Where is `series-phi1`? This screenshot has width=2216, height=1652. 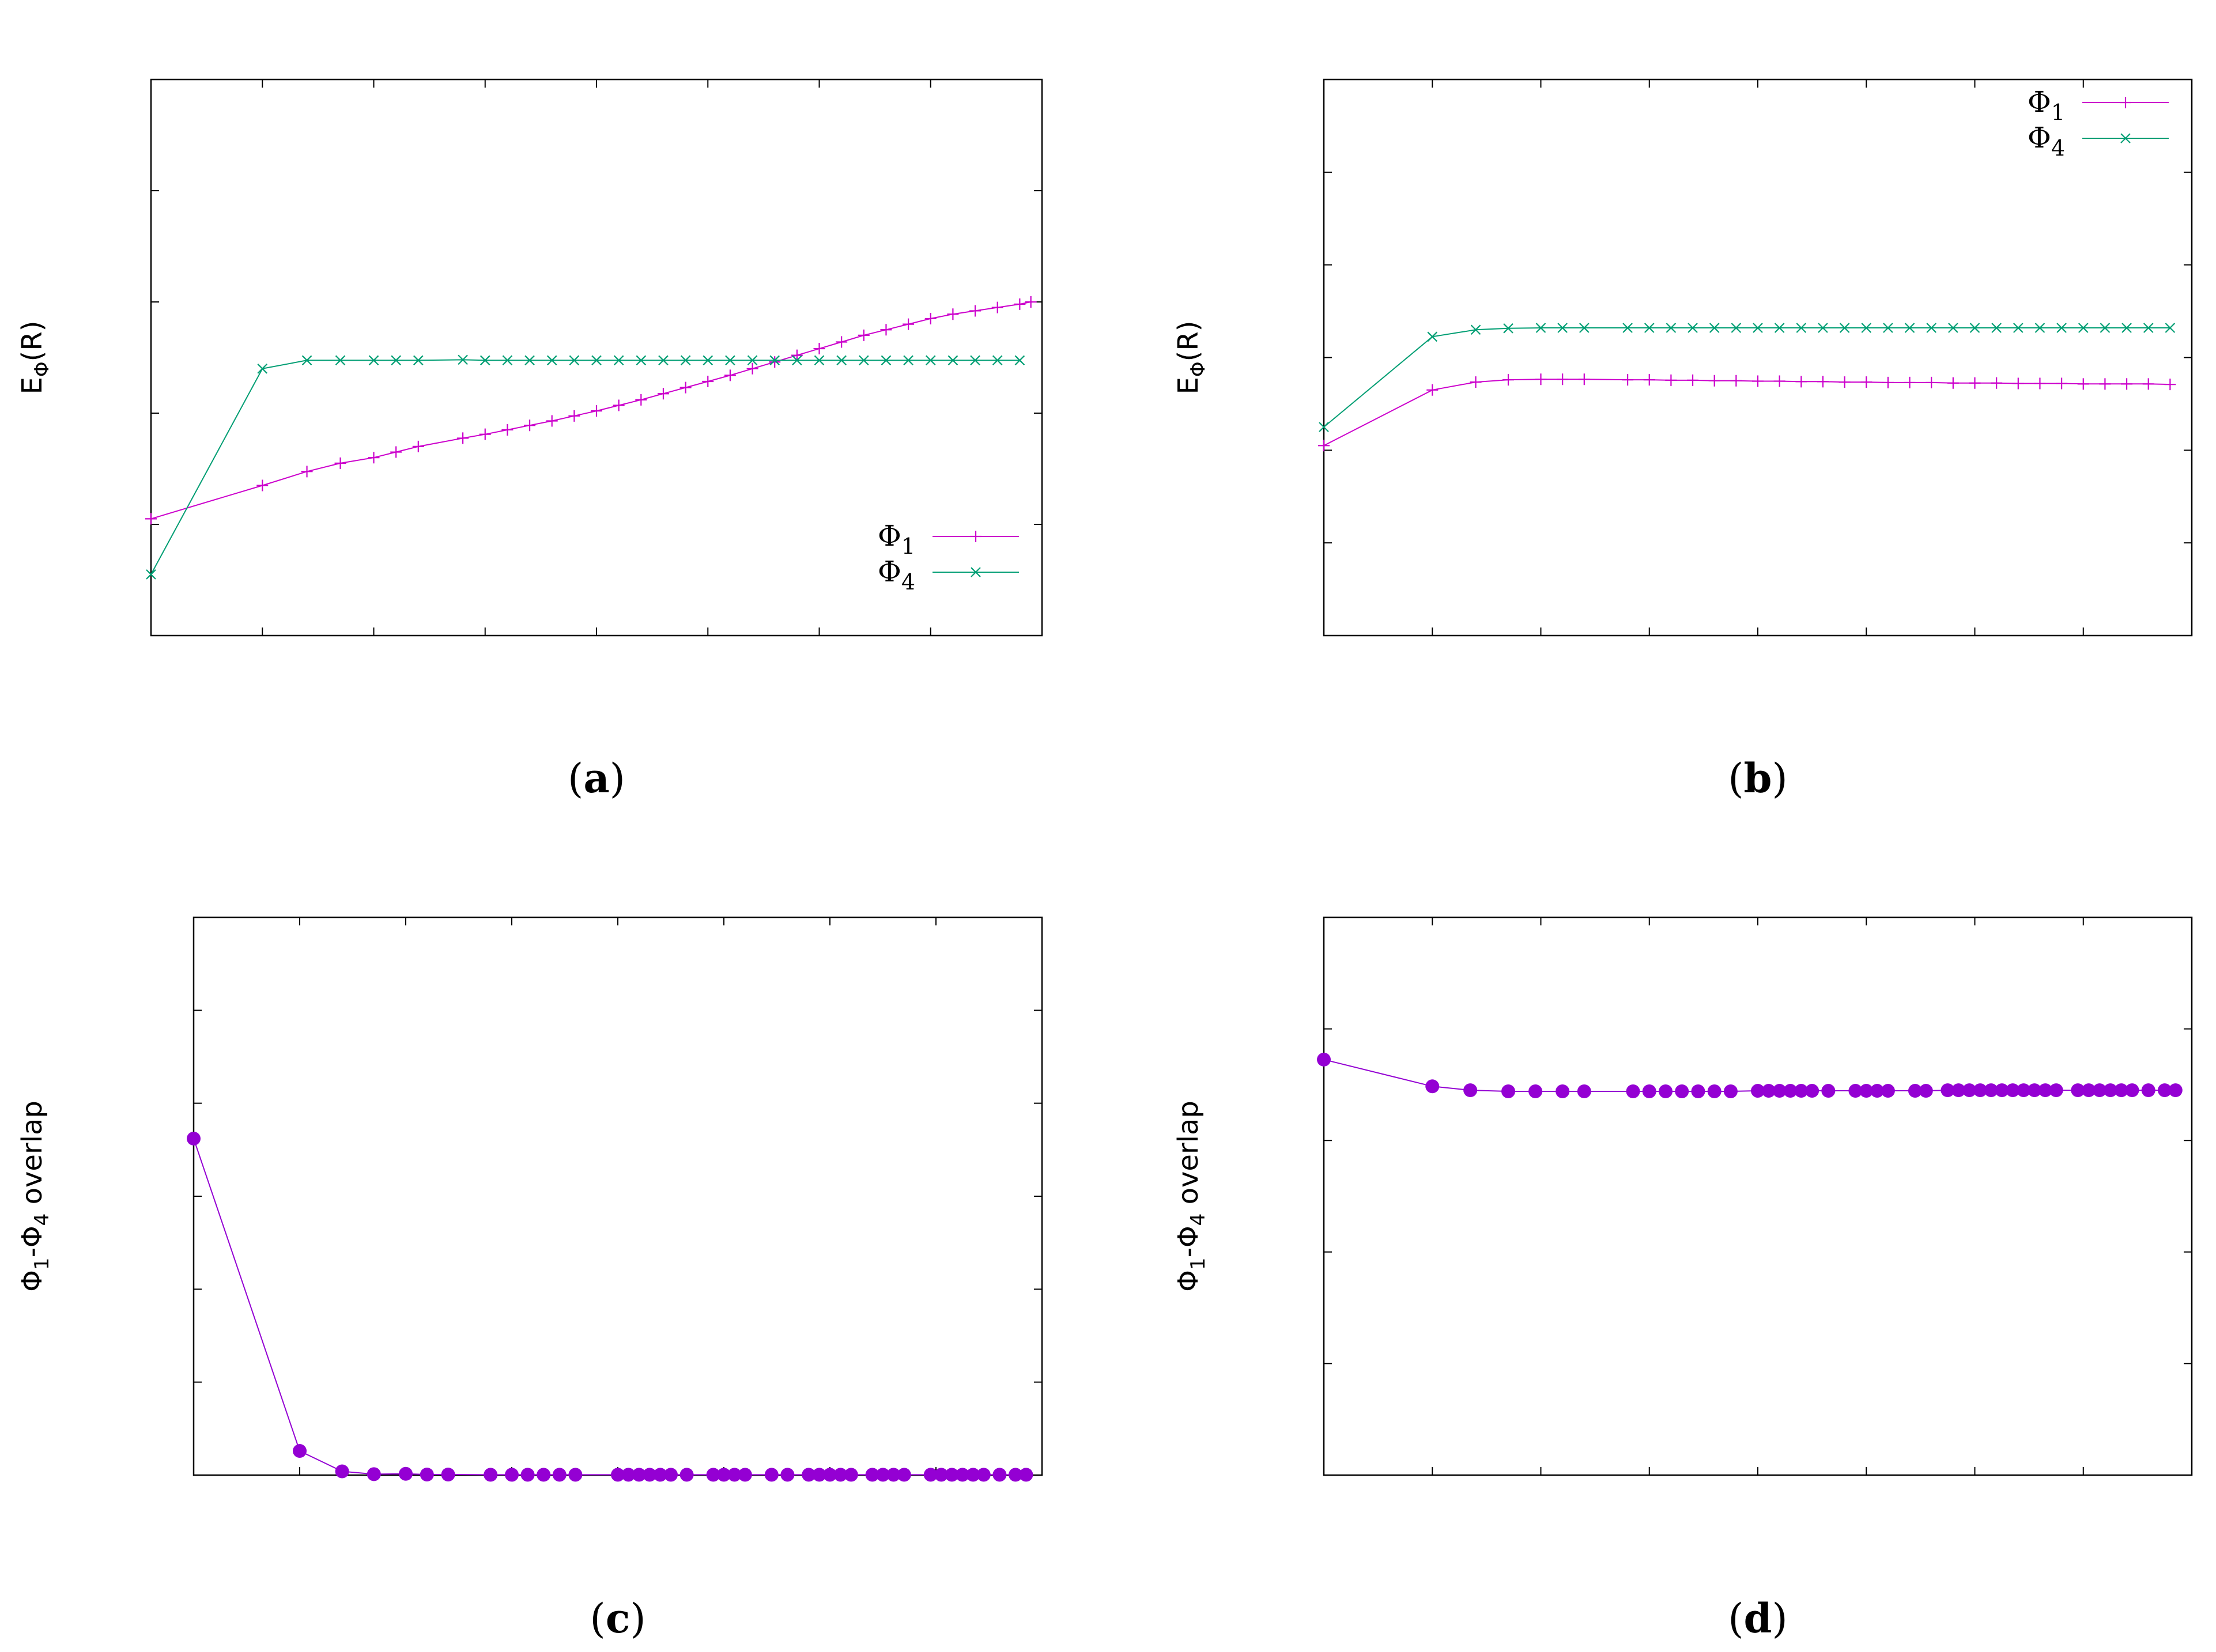 series-phi1 is located at coordinates (1747, 413).